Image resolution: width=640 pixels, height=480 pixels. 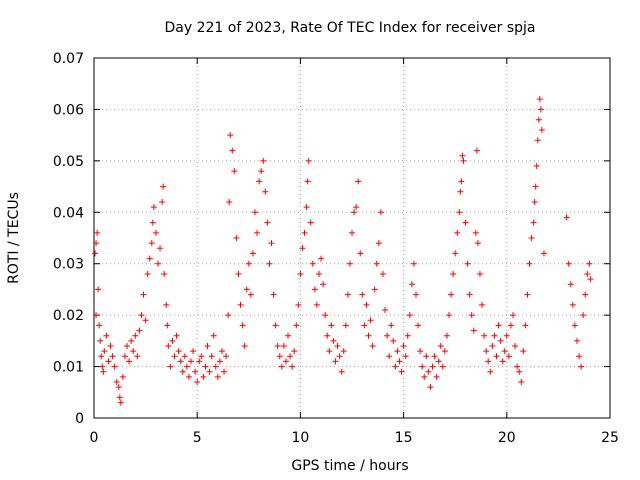 I want to click on y-tick-label: 0.05, so click(x=68, y=162).